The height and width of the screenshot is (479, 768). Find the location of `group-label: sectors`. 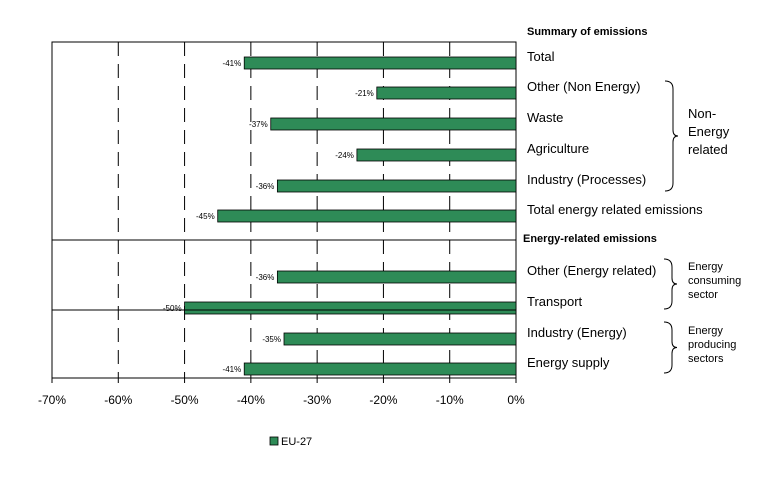

group-label: sectors is located at coordinates (706, 359).